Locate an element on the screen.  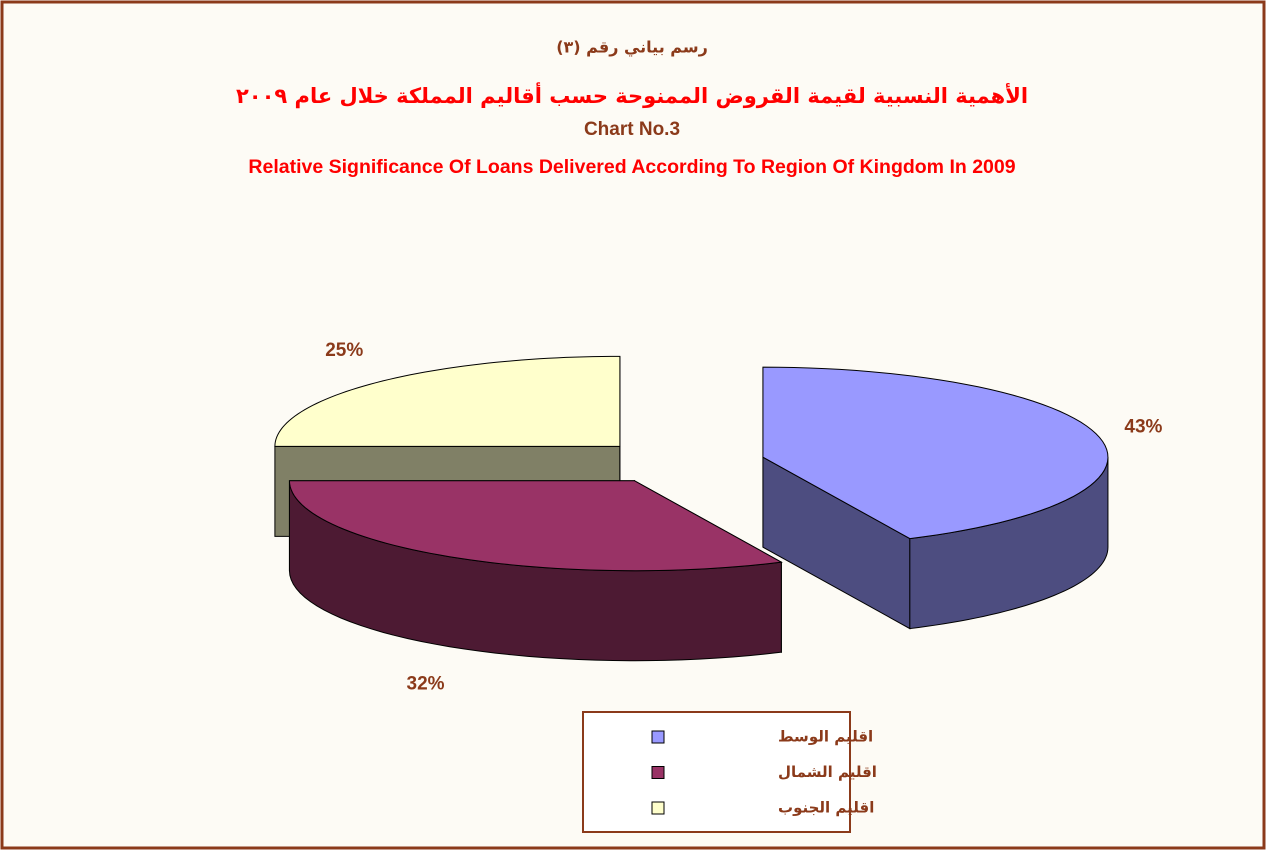
chart-title: Chart No.3 is located at coordinates (632, 129).